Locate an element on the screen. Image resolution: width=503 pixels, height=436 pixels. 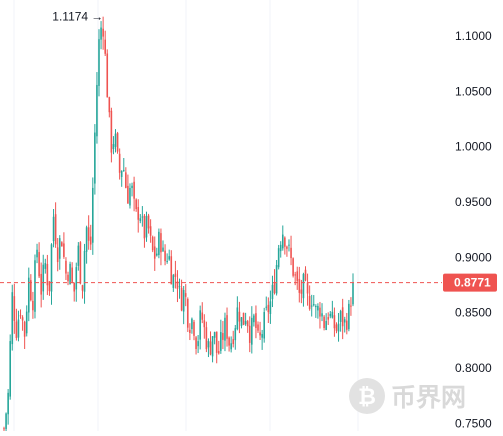
current-price-tag-bg is located at coordinates (470, 282).